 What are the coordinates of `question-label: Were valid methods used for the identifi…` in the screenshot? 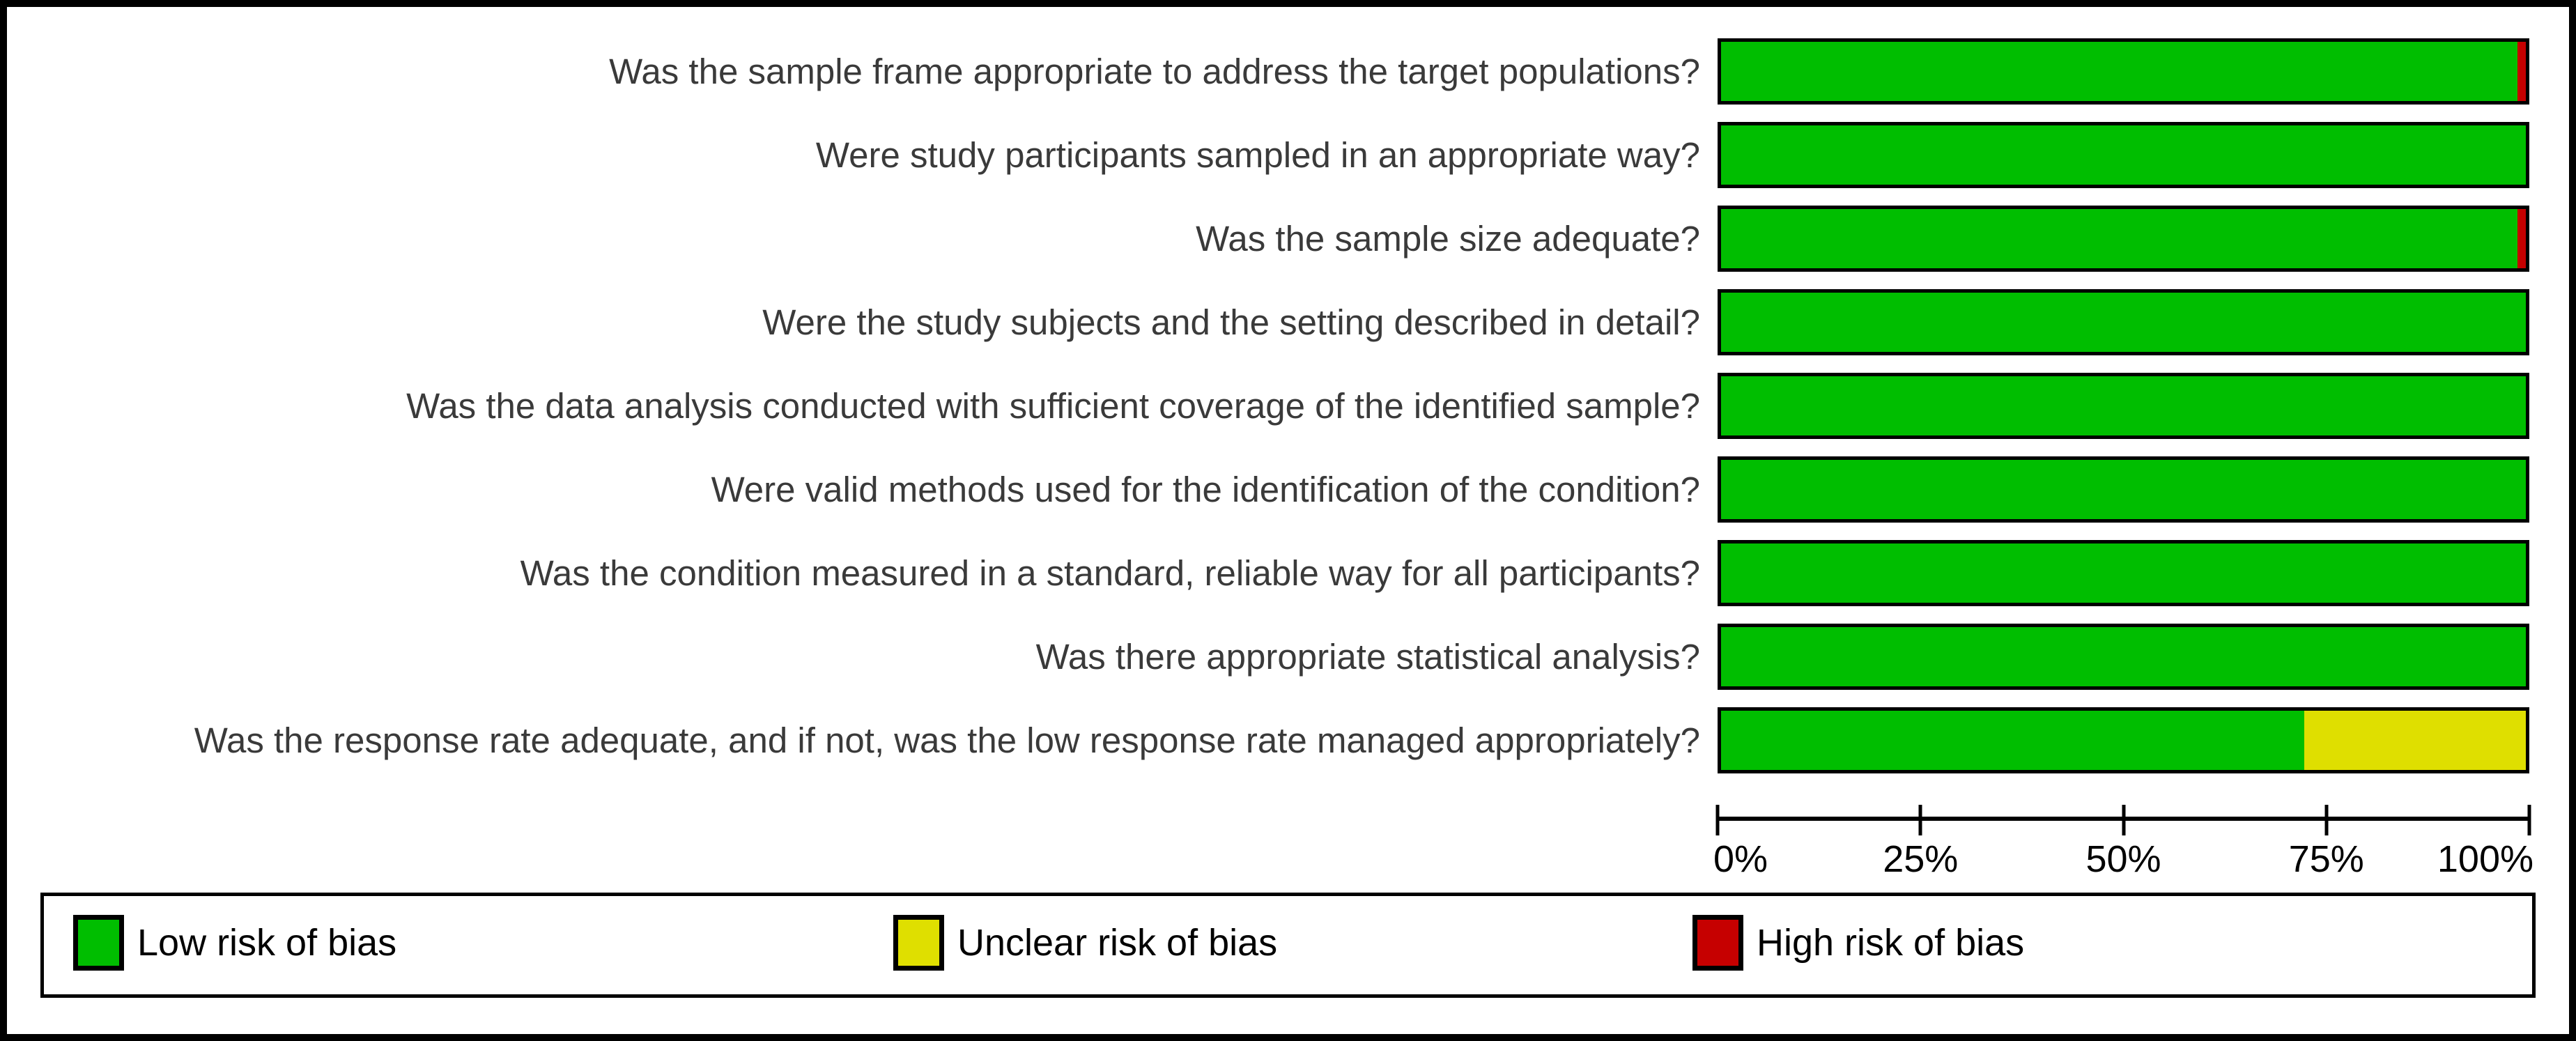 It's located at (1205, 490).